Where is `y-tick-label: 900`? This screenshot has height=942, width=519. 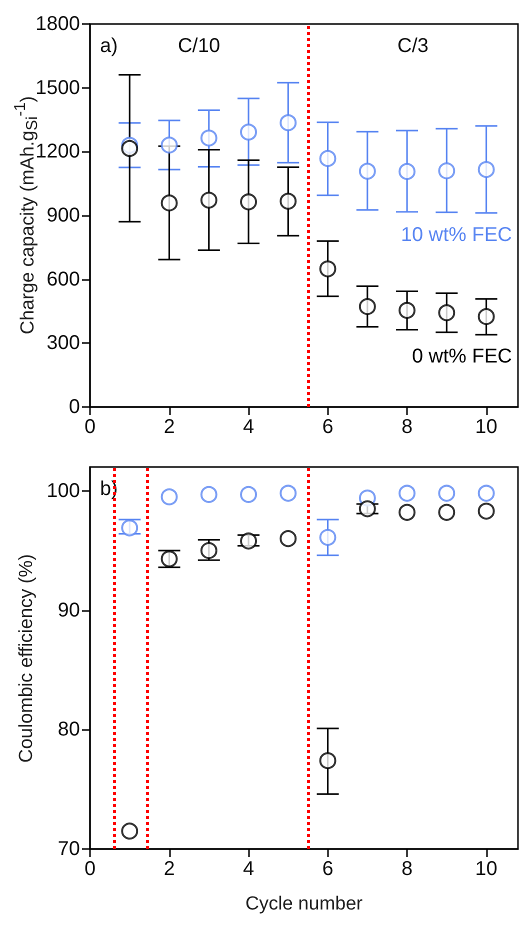 y-tick-label: 900 is located at coordinates (63, 215).